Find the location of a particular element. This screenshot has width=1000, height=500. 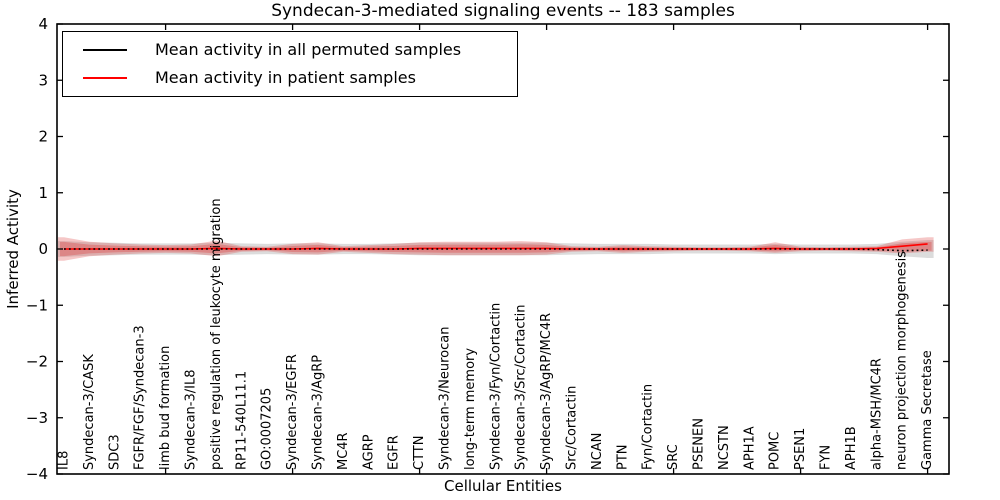

category-label: FYN is located at coordinates (826, 457).